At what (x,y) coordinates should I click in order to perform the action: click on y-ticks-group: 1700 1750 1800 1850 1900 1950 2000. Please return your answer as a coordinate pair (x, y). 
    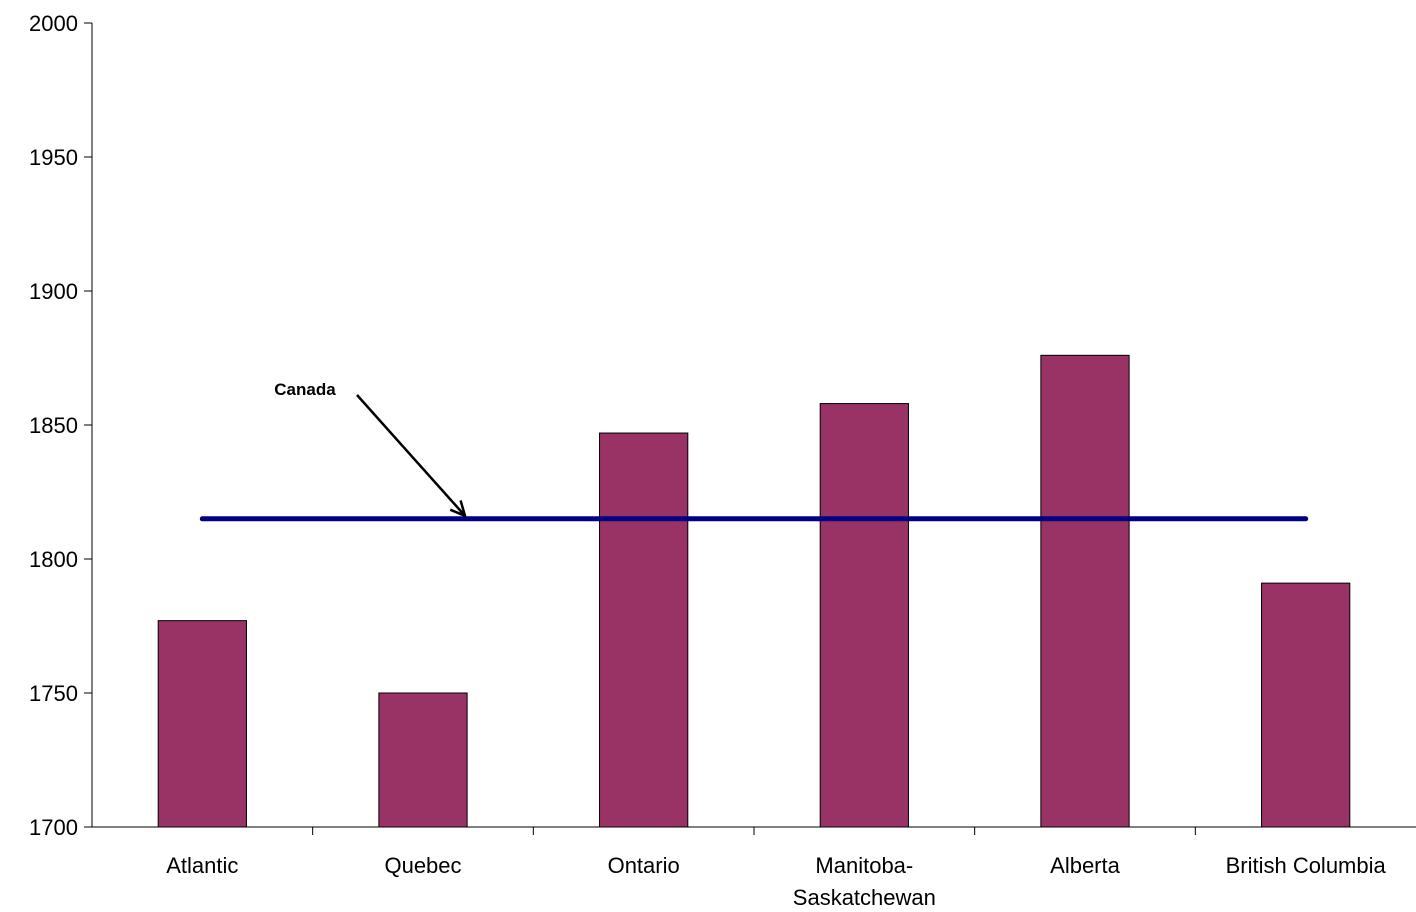
    Looking at the image, I should click on (60, 425).